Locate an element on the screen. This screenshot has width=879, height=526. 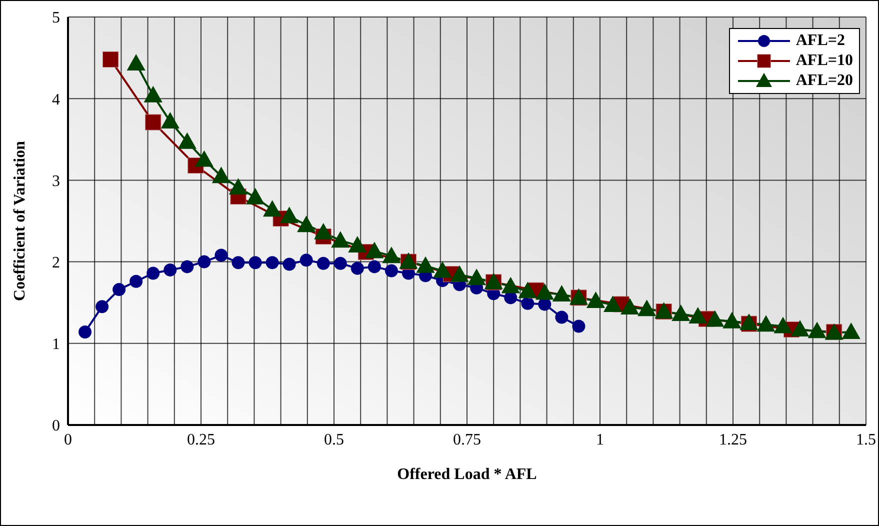
y-tick-label: 1 is located at coordinates (56, 345).